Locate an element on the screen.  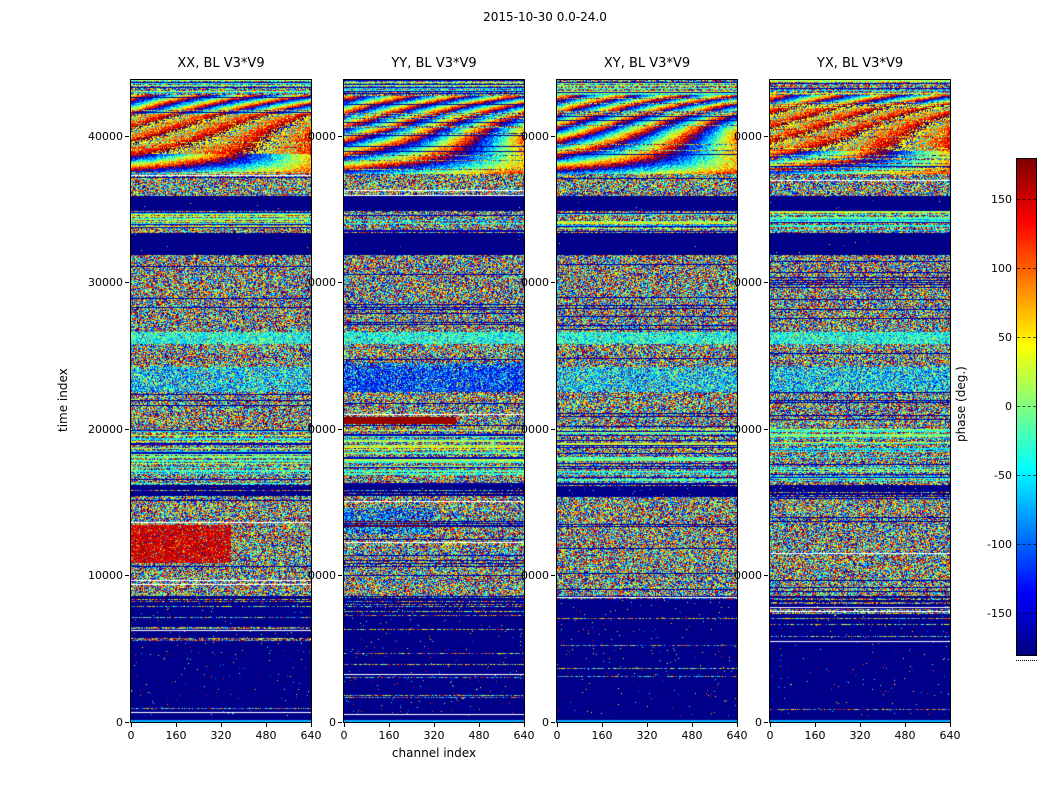
panel-YX: YX, BL V3*V9 is located at coordinates (860, 389).